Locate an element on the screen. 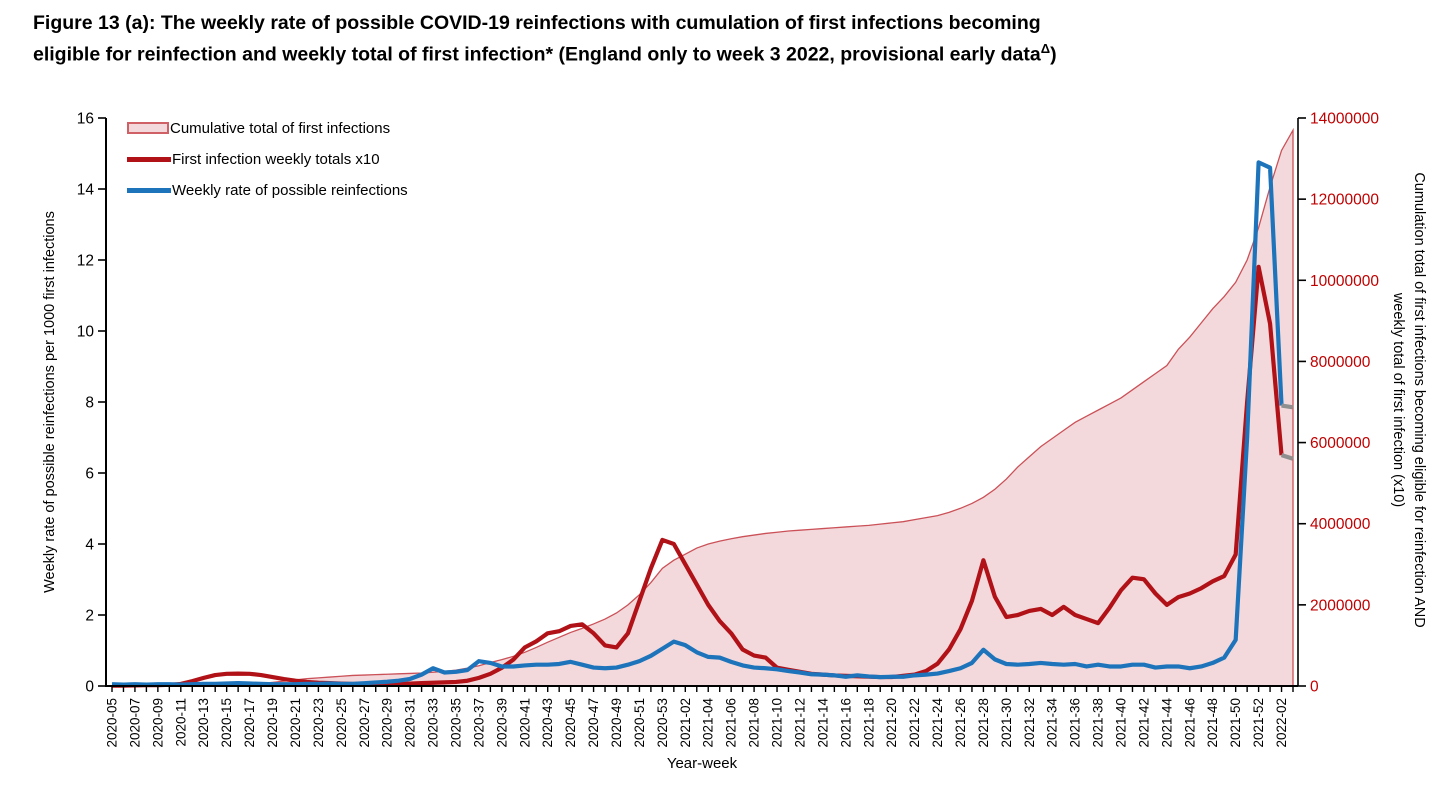  x-axis-tick-label: 2021-02 is located at coordinates (685, 723).